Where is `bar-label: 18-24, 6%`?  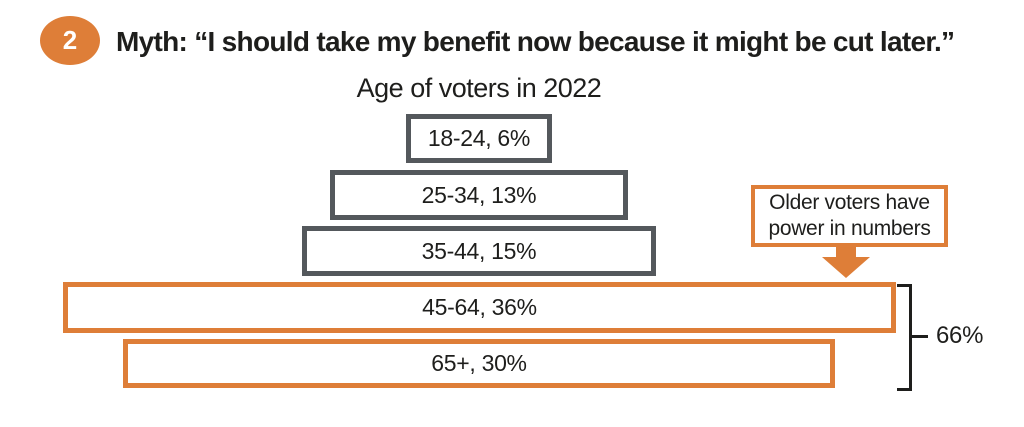 bar-label: 18-24, 6% is located at coordinates (479, 138).